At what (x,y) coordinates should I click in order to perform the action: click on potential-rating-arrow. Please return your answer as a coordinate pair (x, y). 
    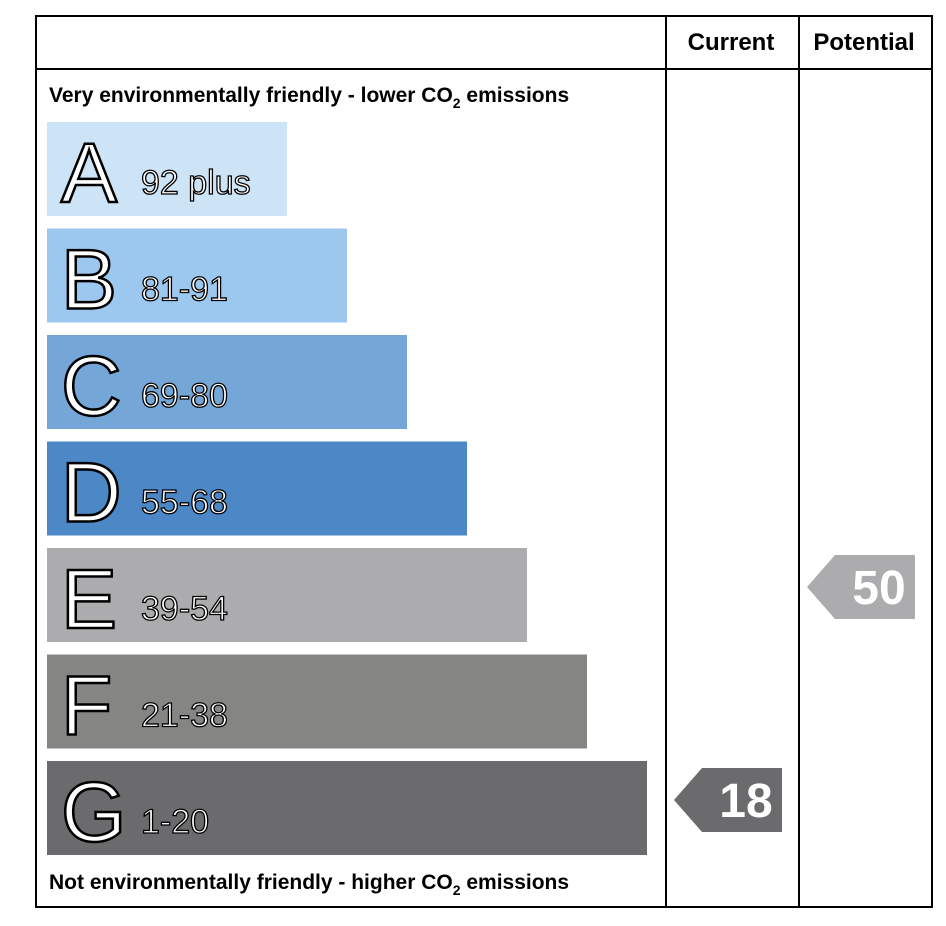
    Looking at the image, I should click on (861, 587).